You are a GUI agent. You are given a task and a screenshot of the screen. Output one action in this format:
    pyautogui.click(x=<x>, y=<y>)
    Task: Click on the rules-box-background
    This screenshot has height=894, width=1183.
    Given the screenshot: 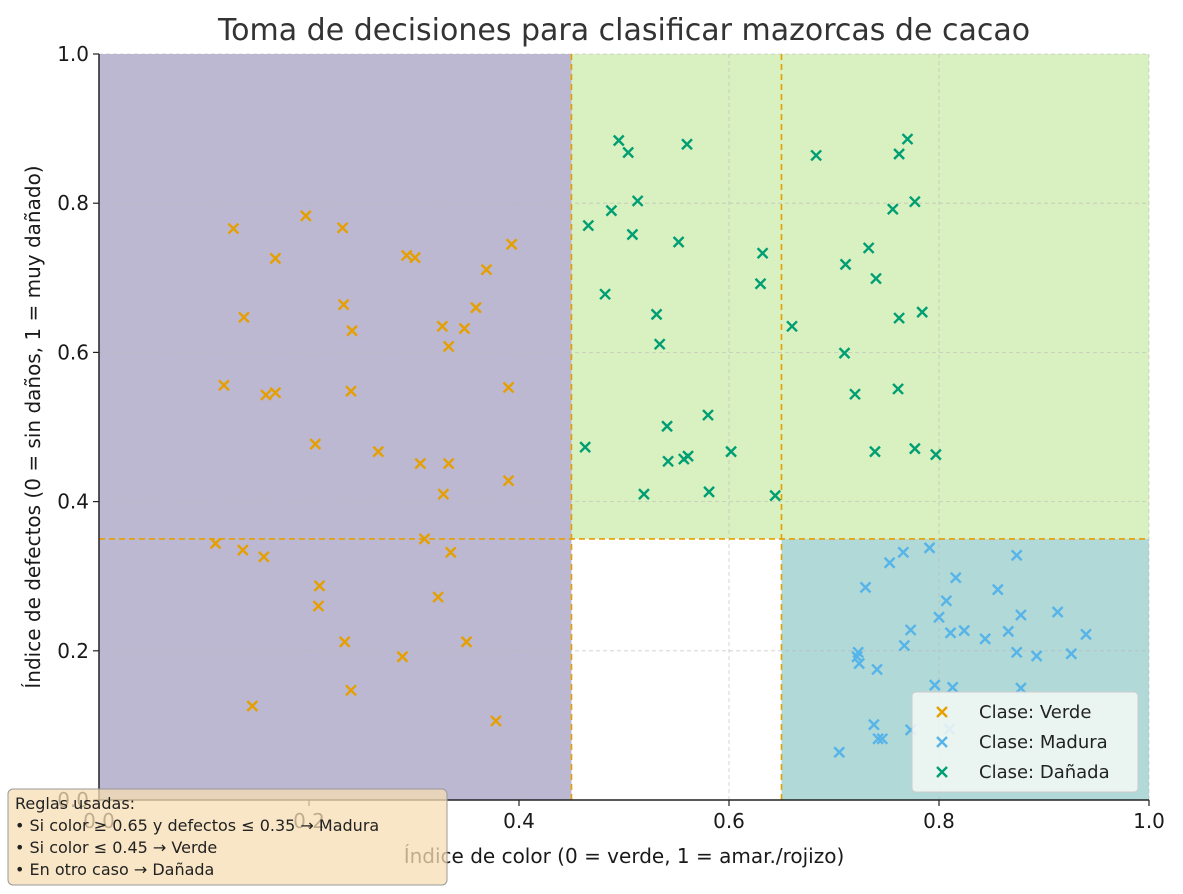 What is the action you would take?
    pyautogui.click(x=227, y=837)
    